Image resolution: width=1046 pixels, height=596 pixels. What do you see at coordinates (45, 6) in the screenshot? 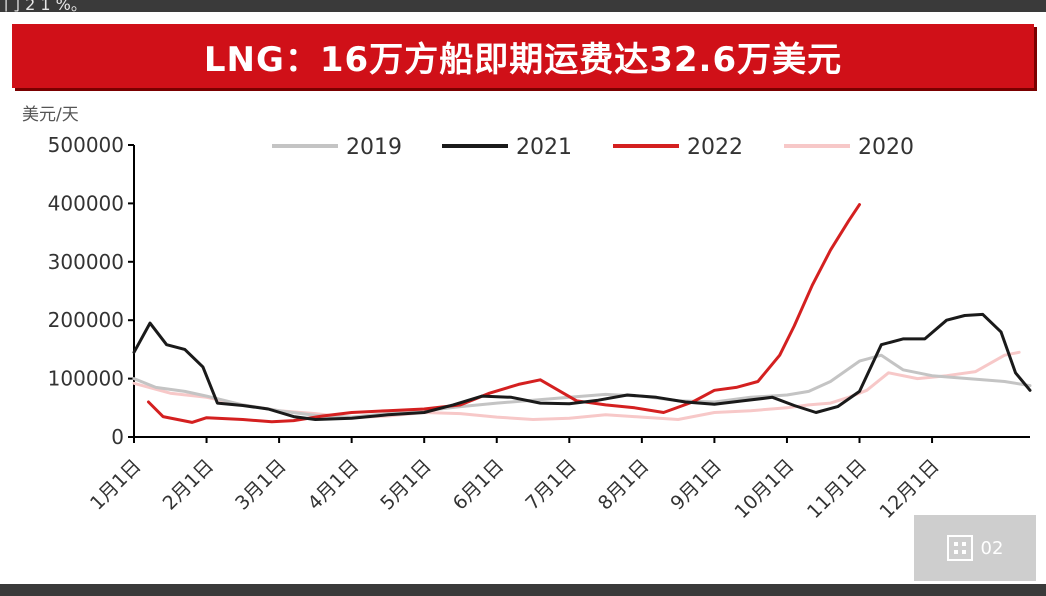
I see `top-text: 门 2 1 %。` at bounding box center [45, 6].